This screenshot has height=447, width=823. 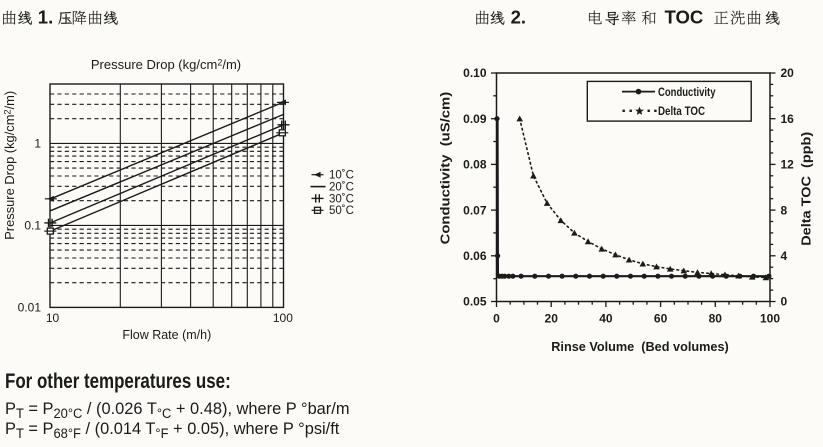 What do you see at coordinates (687, 92) in the screenshot?
I see `svg-text: Conductivity` at bounding box center [687, 92].